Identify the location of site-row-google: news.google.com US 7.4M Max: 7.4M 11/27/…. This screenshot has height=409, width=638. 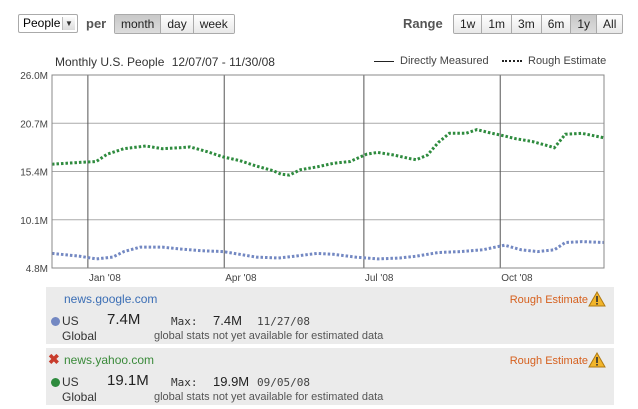
(330, 315).